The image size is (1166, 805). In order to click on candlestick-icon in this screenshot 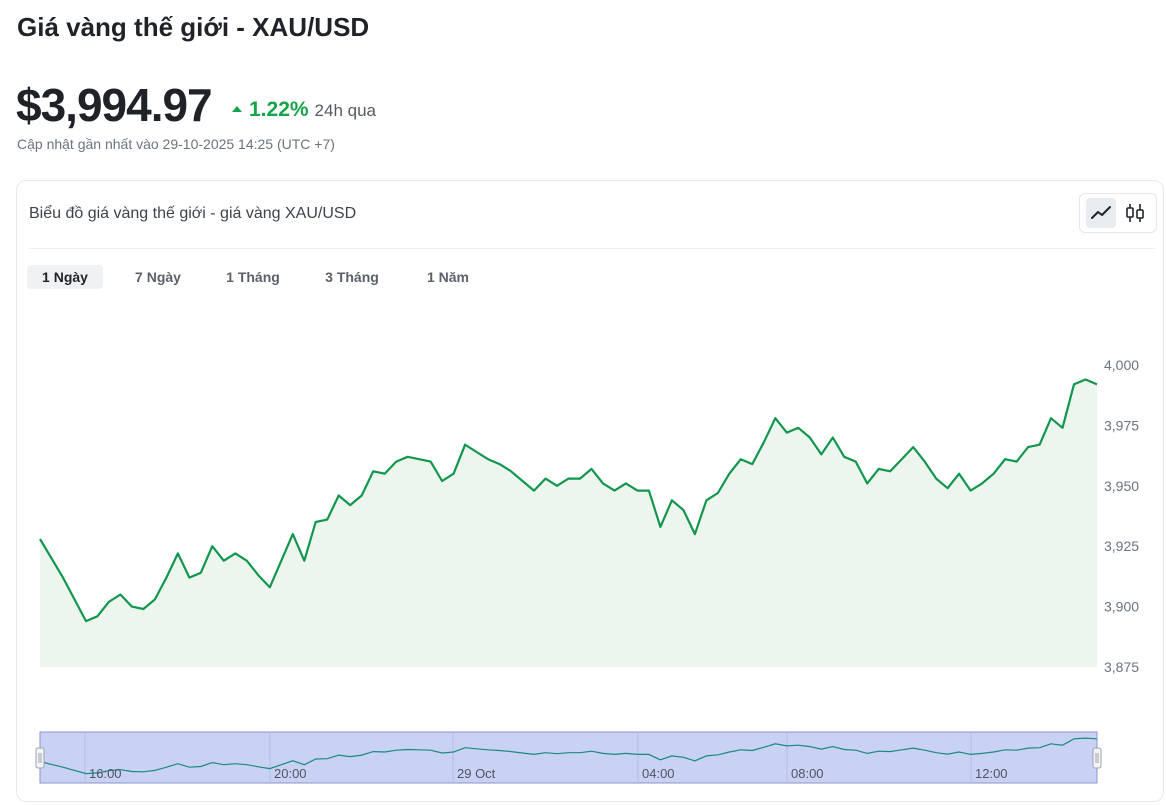, I will do `click(1135, 213)`.